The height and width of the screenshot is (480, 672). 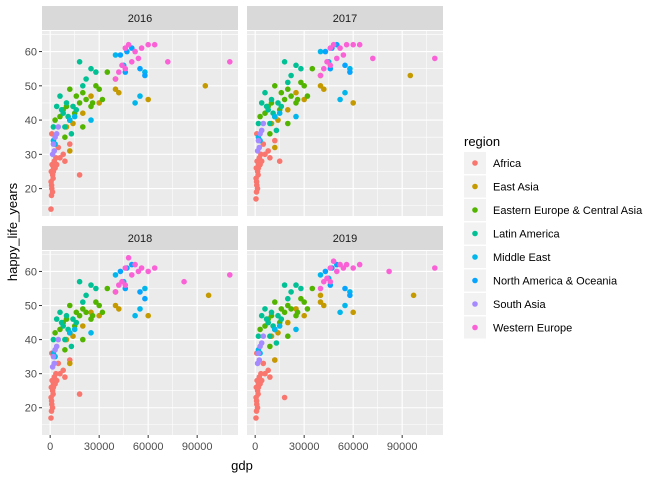 What do you see at coordinates (31, 409) in the screenshot?
I see `y-tick-label: 20` at bounding box center [31, 409].